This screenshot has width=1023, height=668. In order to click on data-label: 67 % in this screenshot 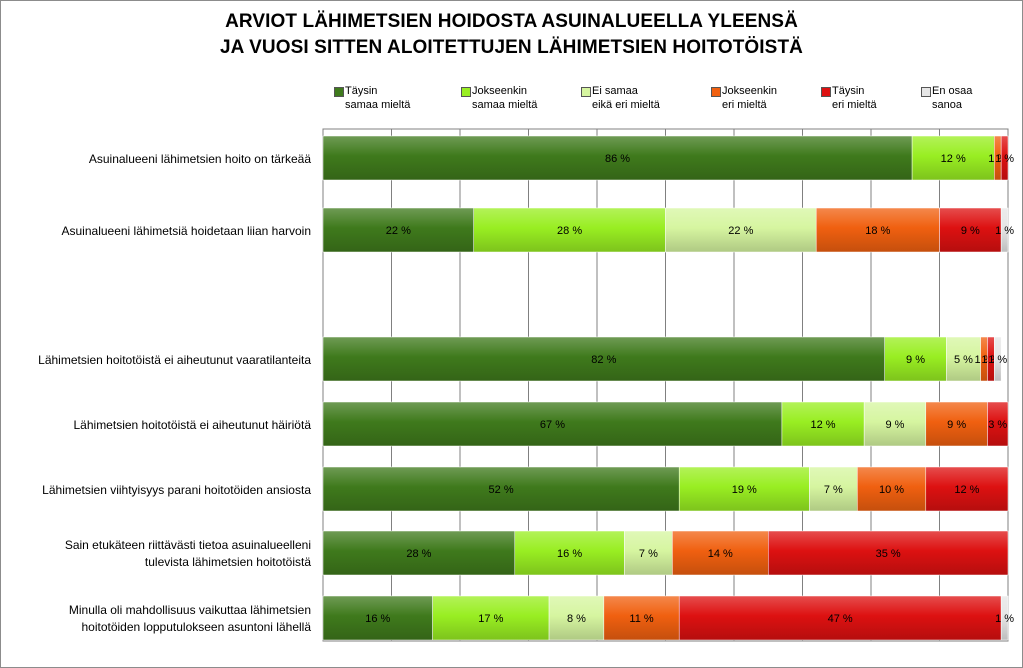, I will do `click(552, 425)`.